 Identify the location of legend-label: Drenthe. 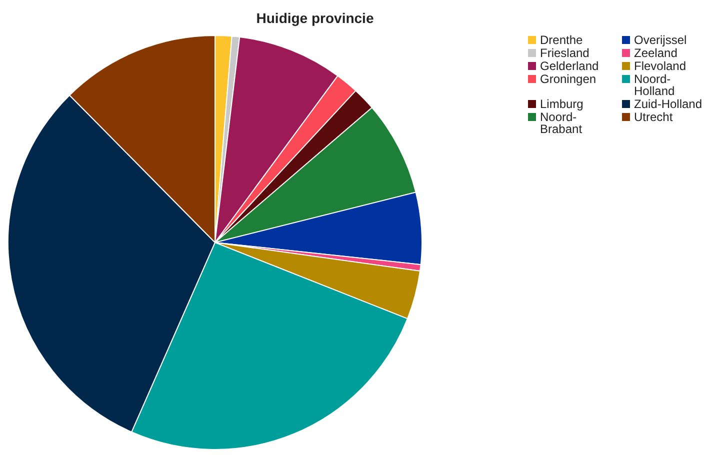
(561, 40).